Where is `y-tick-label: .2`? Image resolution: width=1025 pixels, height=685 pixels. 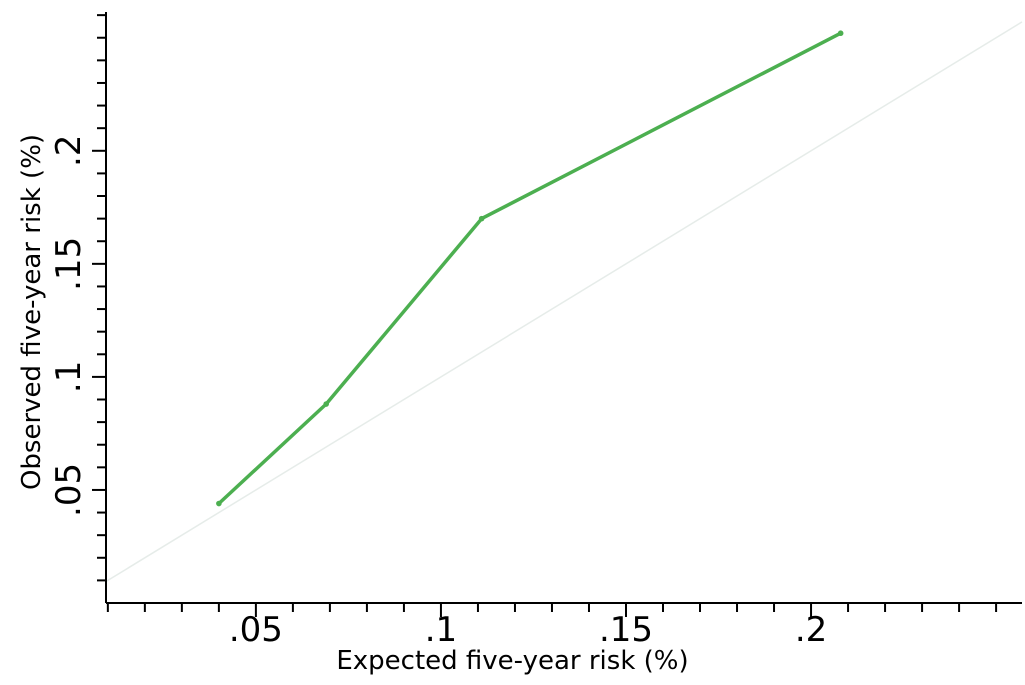
y-tick-label: .2 is located at coordinates (69, 151).